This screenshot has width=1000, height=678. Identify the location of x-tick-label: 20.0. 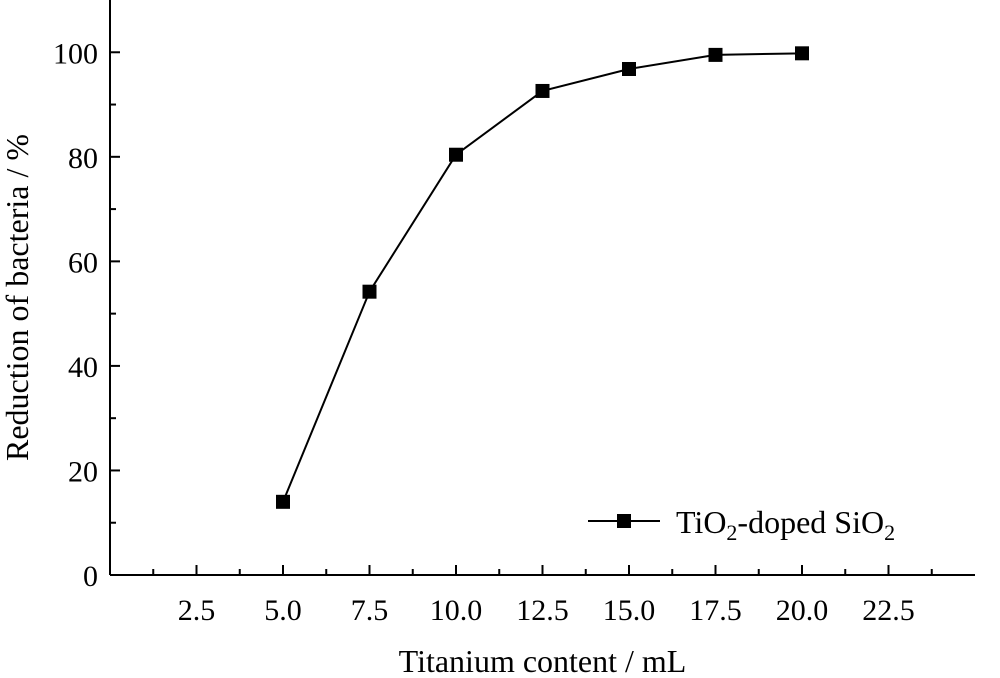
(802, 610).